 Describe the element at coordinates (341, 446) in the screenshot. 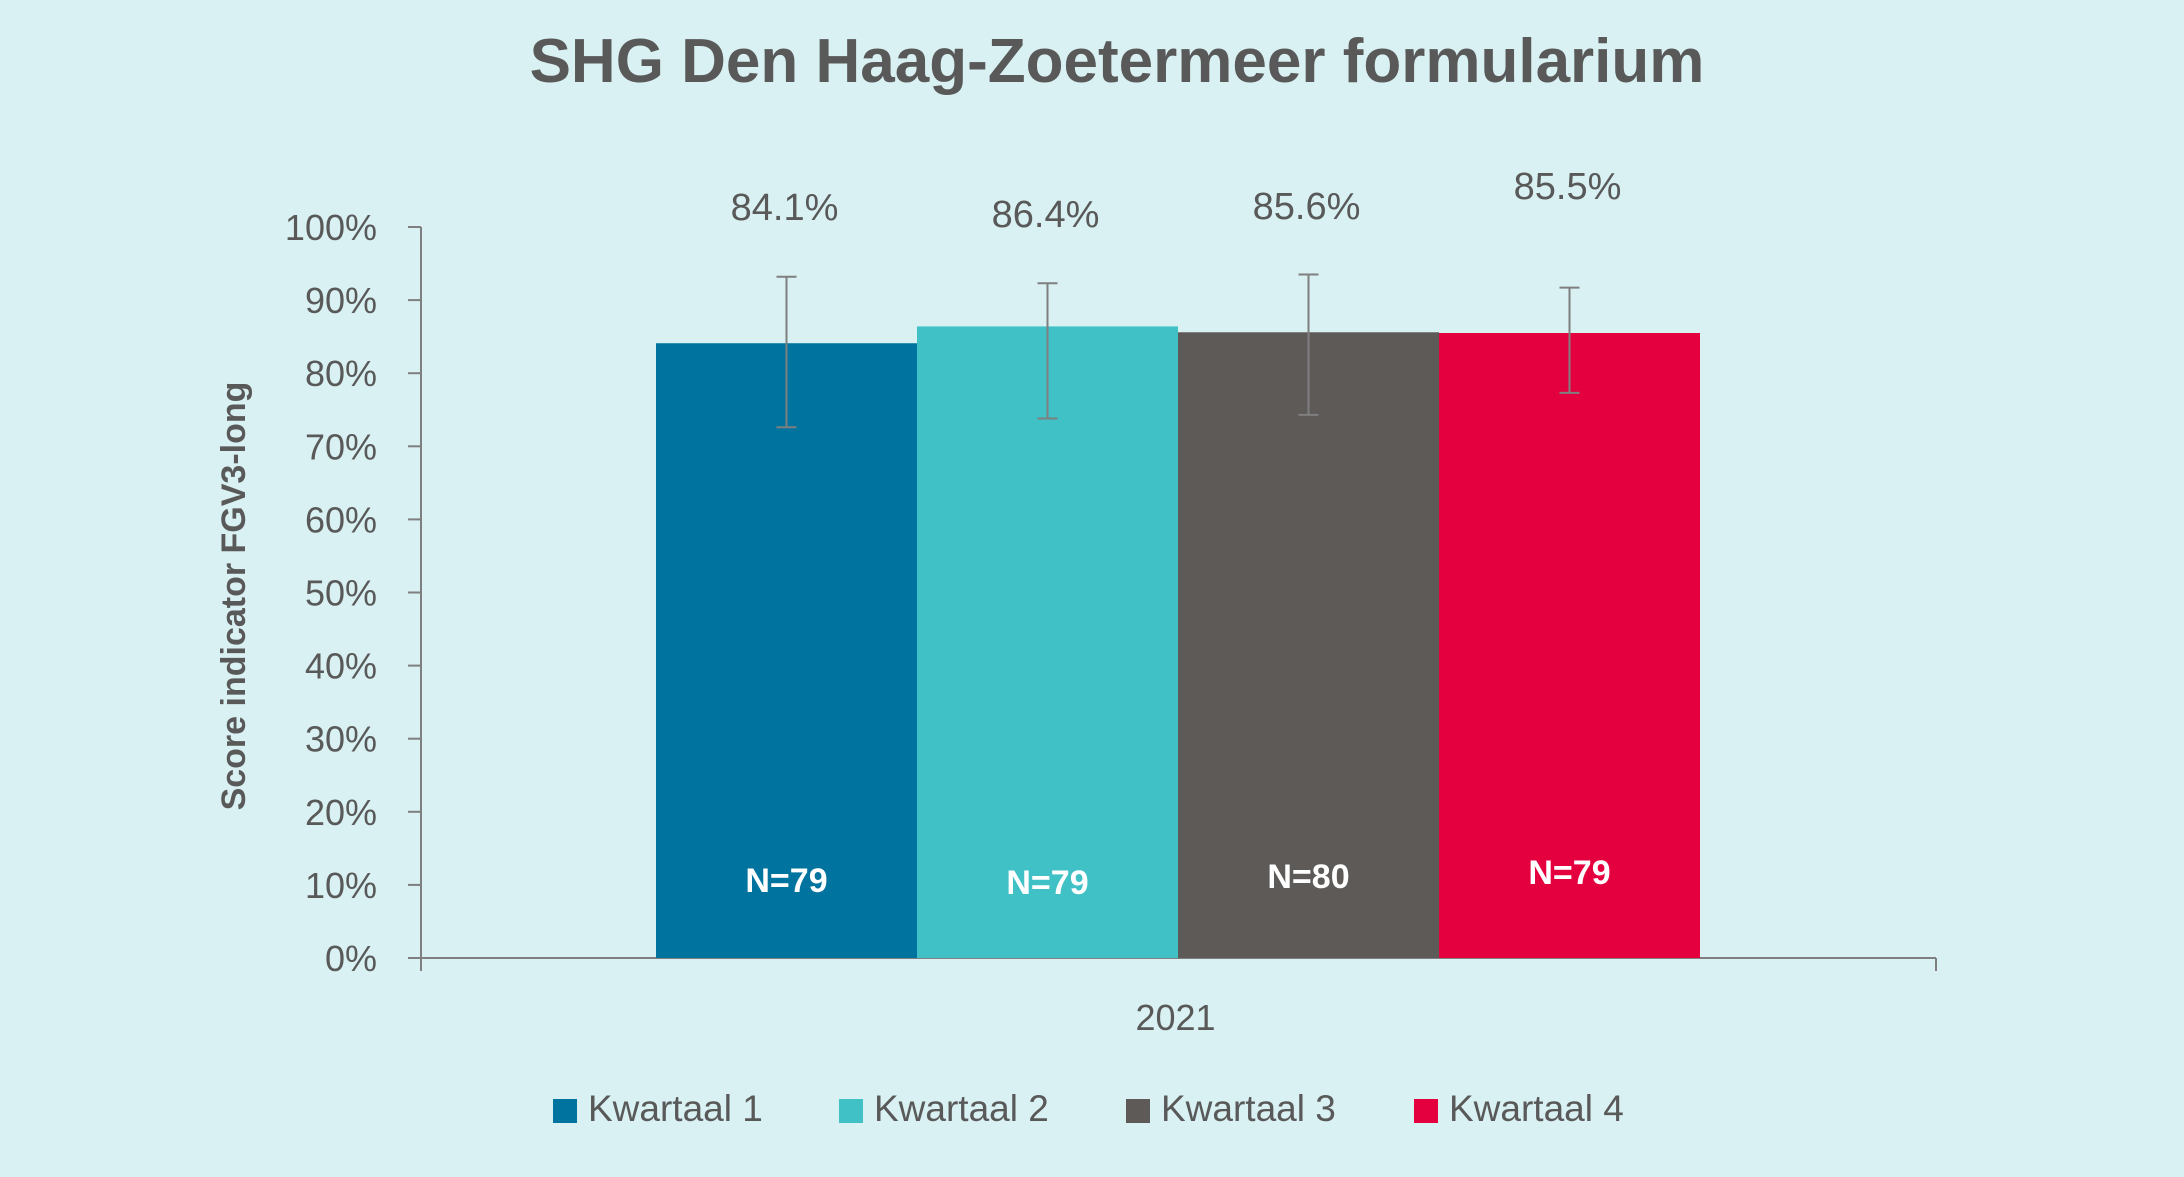

I see `y-tick-label: 70%` at that location.